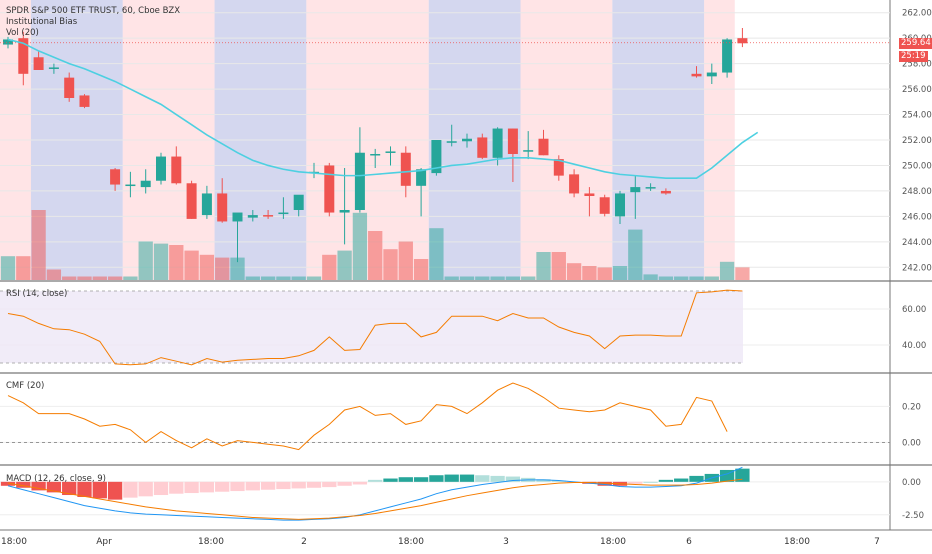  I want to click on cmf-legend: CMF (20), so click(25, 386).